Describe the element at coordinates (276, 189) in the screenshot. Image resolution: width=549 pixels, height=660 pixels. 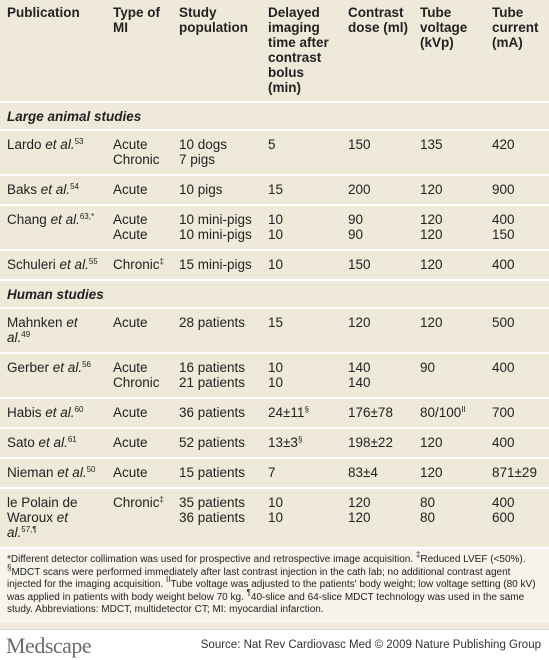
I see `cell-line: 15` at that location.